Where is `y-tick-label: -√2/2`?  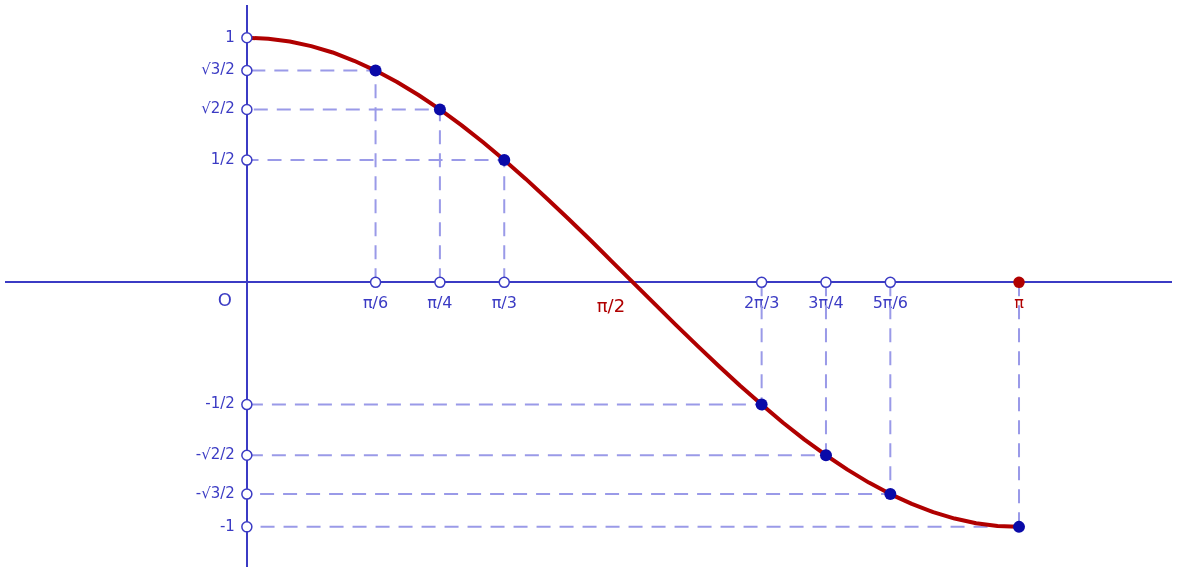 y-tick-label: -√2/2 is located at coordinates (215, 454).